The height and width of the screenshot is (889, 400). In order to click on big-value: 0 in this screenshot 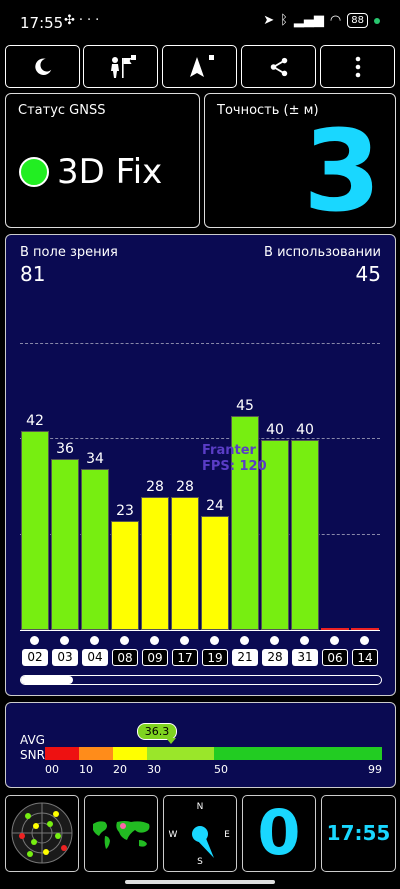, I will do `click(279, 832)`.